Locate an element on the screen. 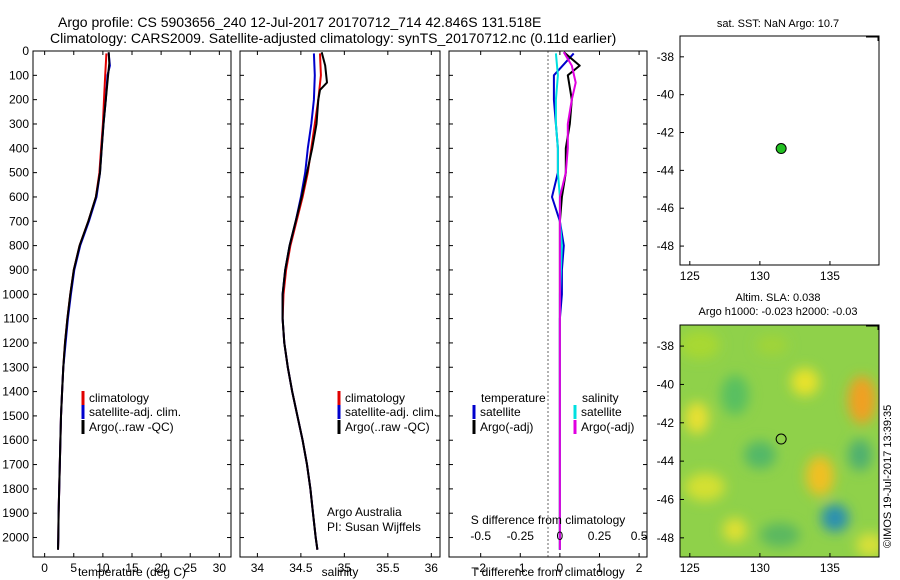 Image resolution: width=900 pixels, height=580 pixels. x-tick-label: 0 is located at coordinates (560, 568).